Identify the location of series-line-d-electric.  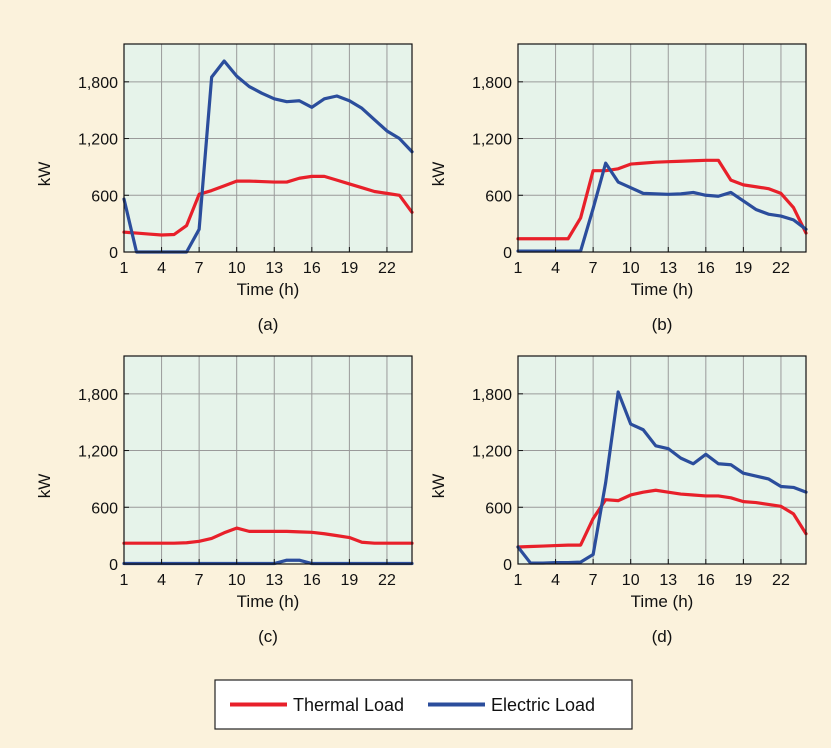
(662, 477).